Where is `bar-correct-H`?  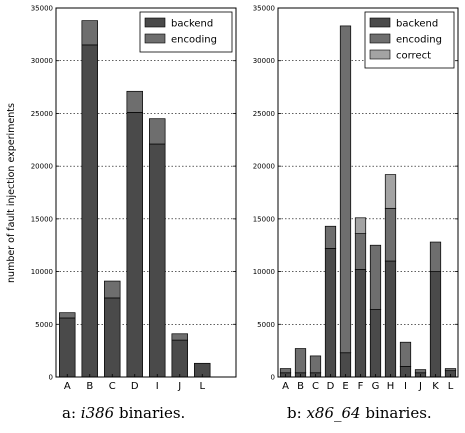 bar-correct-H is located at coordinates (390, 191).